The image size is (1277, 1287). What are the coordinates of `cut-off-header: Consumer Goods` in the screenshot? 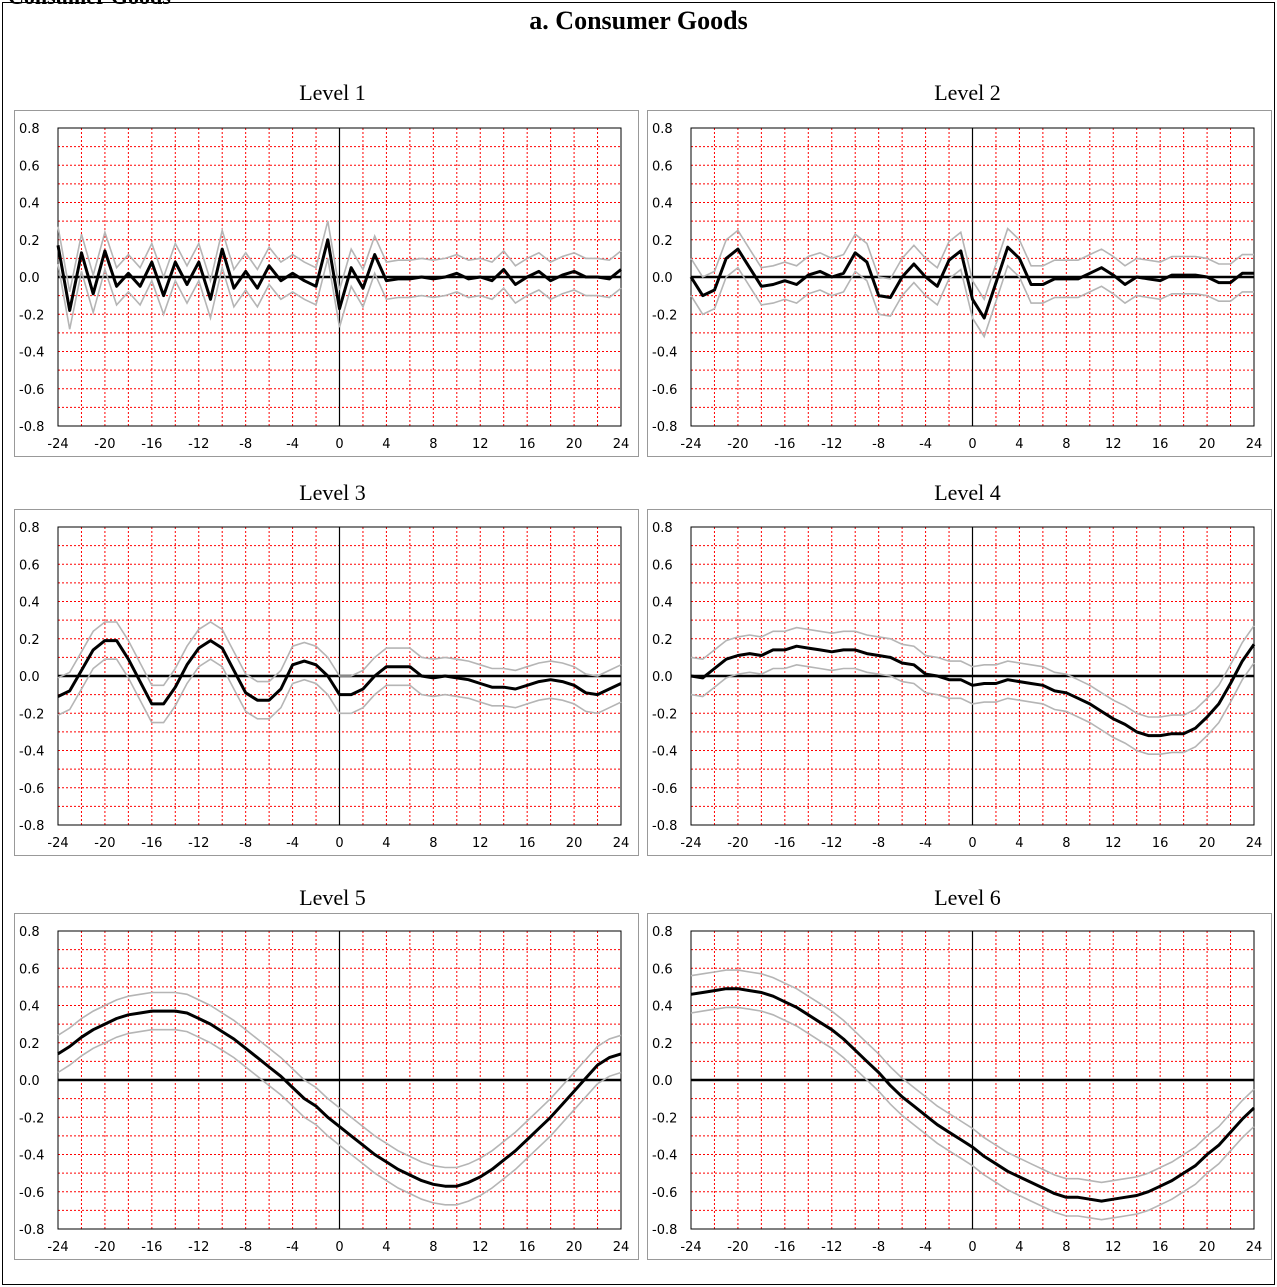 It's located at (89, 5).